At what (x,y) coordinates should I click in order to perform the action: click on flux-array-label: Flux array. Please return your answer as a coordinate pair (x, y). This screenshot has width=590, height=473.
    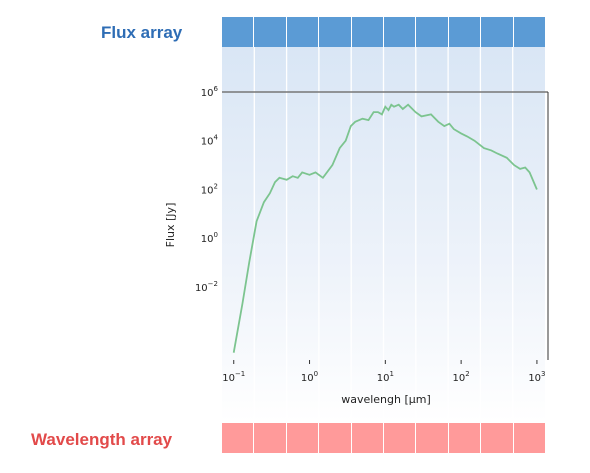
    Looking at the image, I should click on (142, 32).